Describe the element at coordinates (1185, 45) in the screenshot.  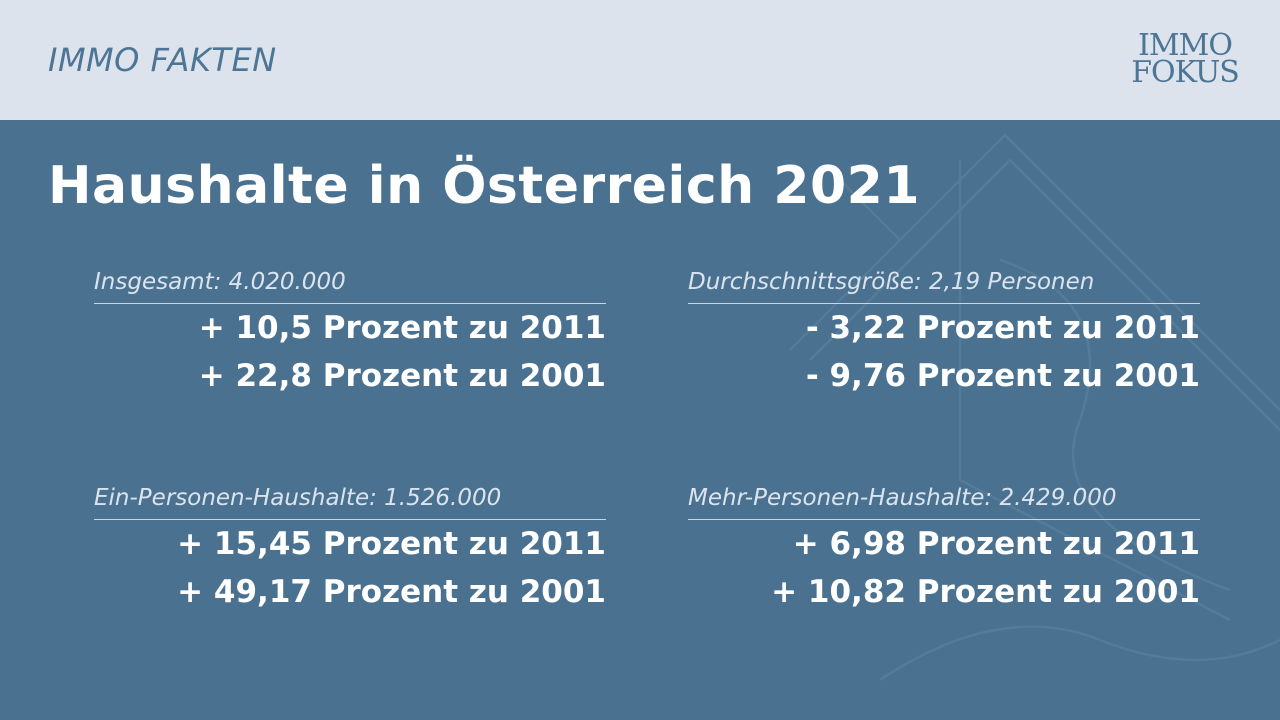
I see `logo-line-1: IMMO` at that location.